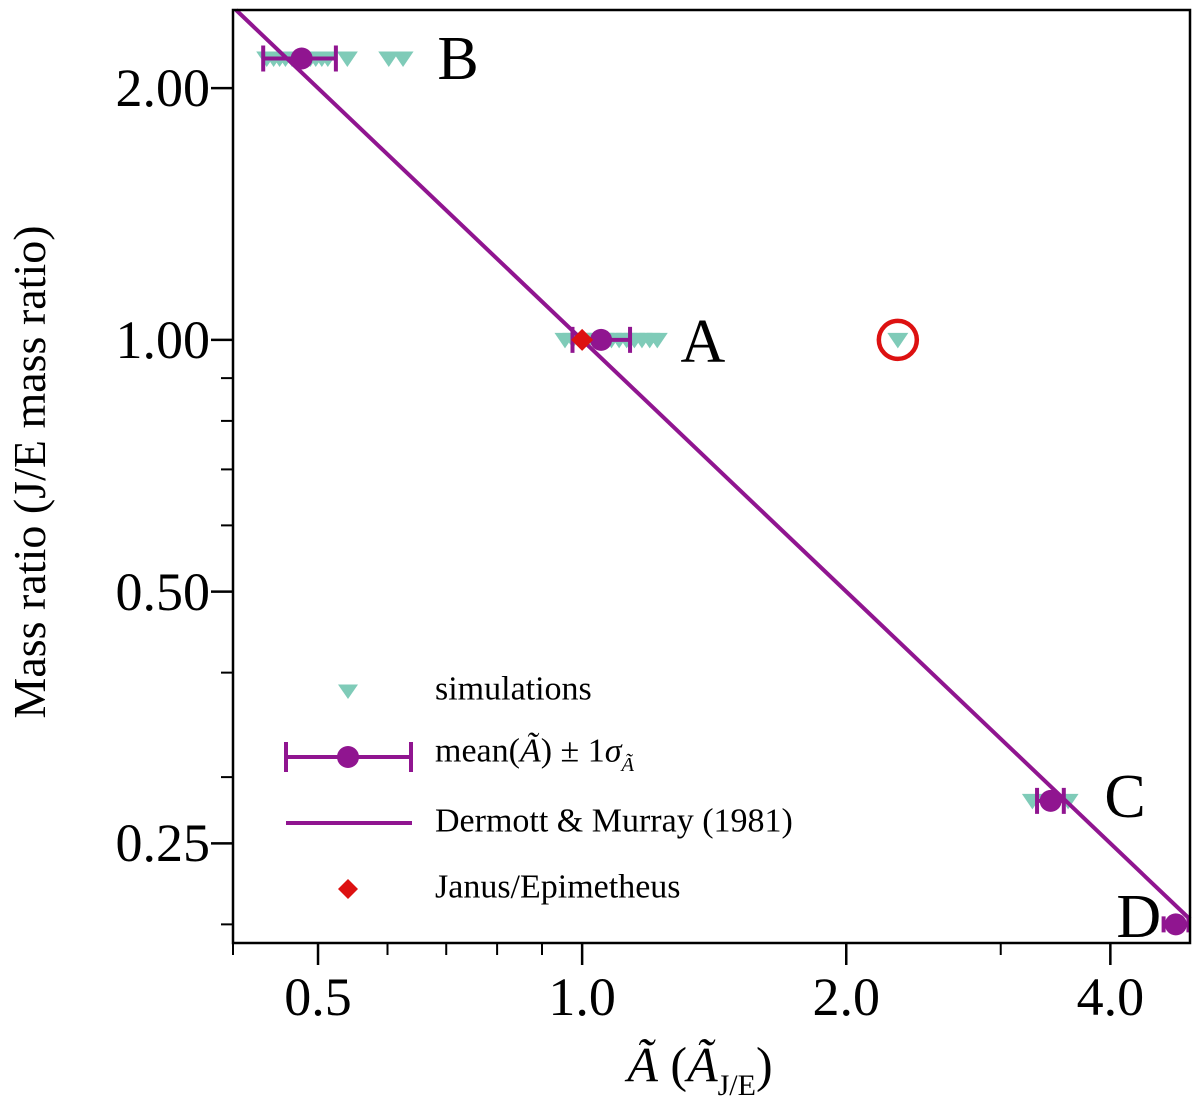 This screenshot has height=1106, width=1200. I want to click on x-axis-title-segment: (, so click(672, 1064).